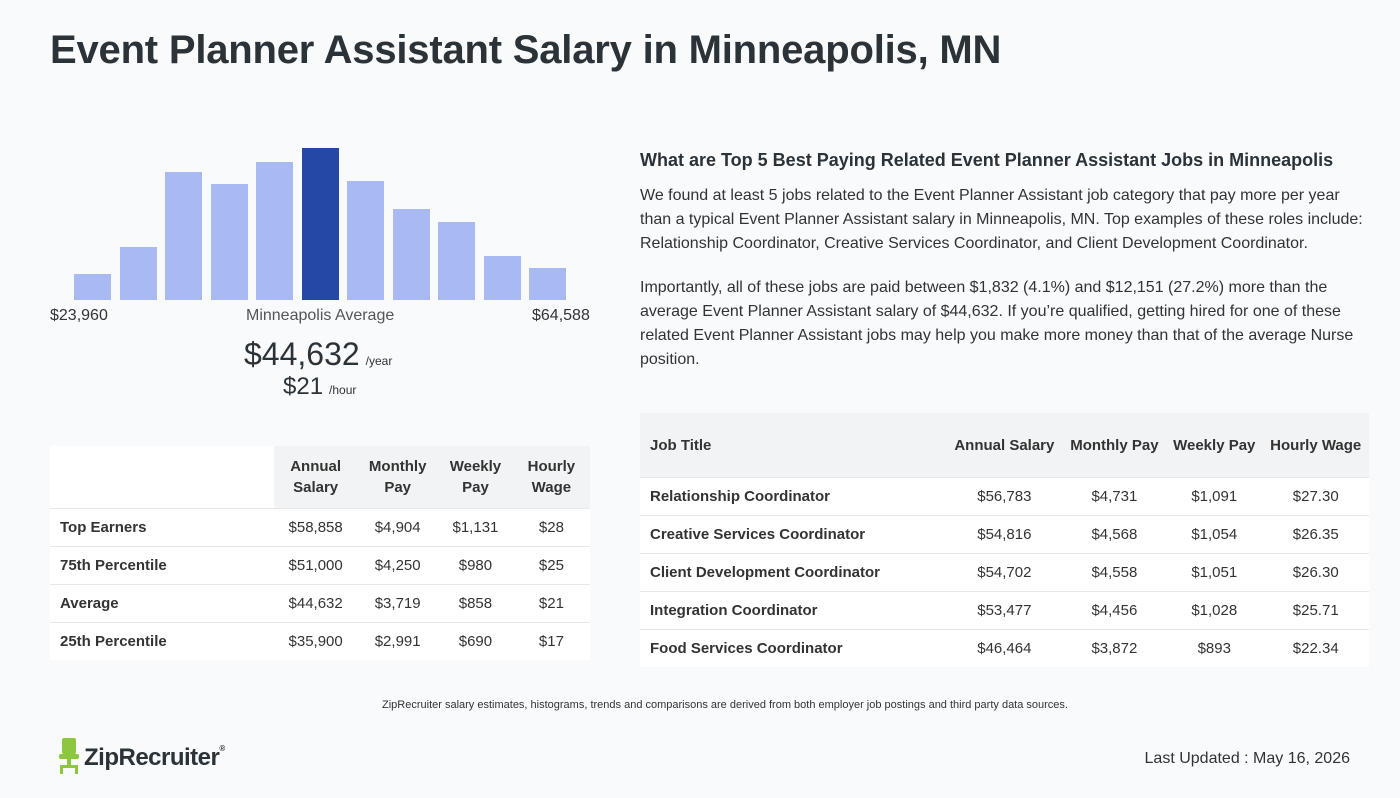  Describe the element at coordinates (162, 641) in the screenshot. I see `row-label: 25th Percentile` at that location.